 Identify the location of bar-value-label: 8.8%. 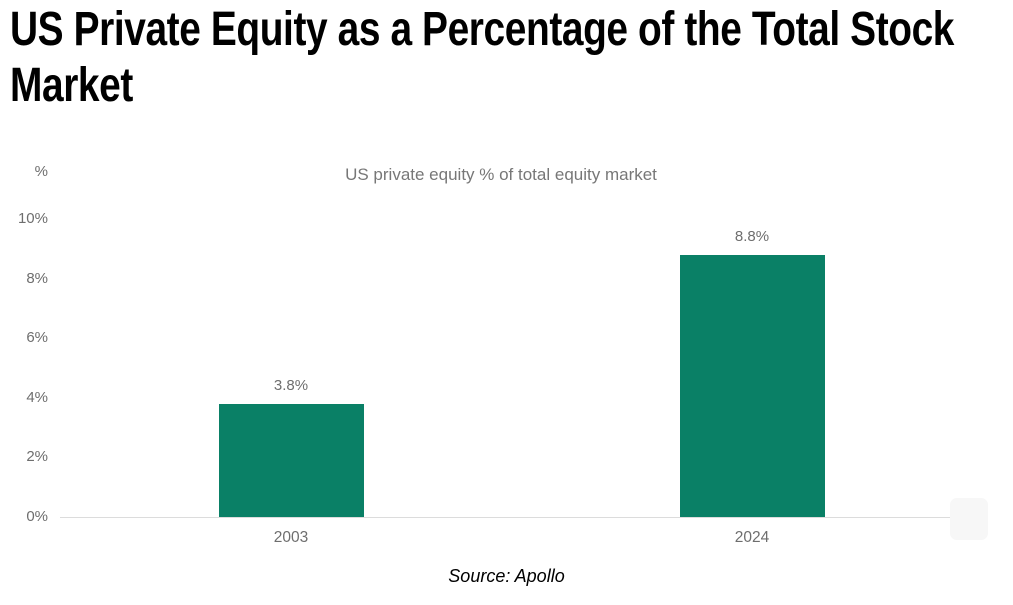
(752, 236).